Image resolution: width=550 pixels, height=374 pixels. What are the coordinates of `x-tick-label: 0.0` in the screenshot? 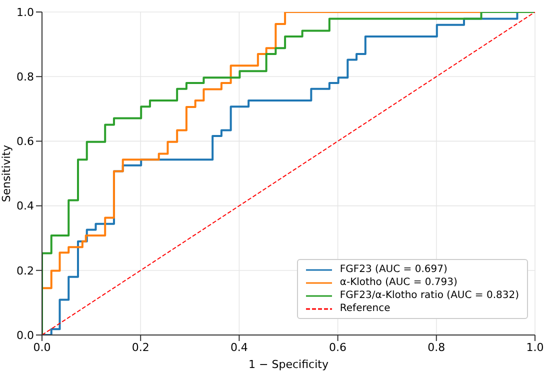 It's located at (42, 347).